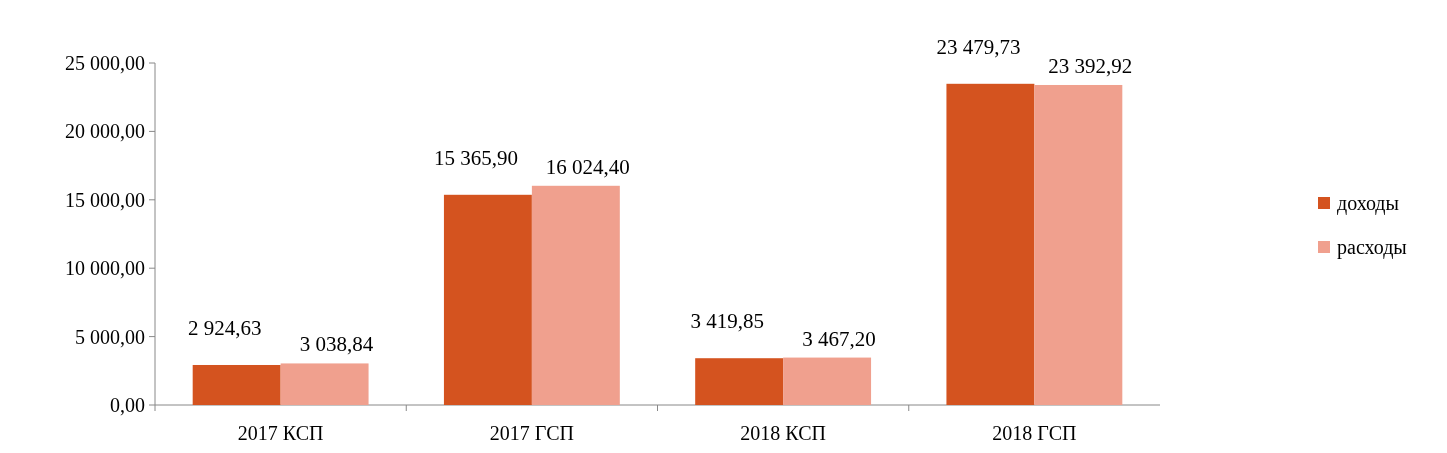  I want to click on y-tick-label: 25 000,00, so click(105, 63).